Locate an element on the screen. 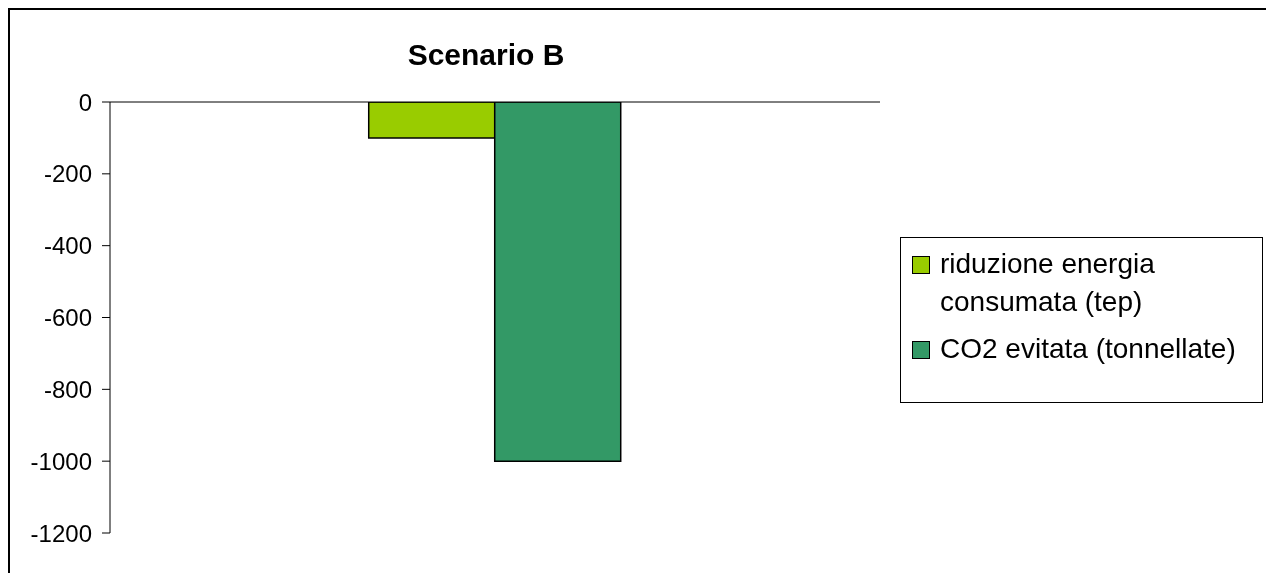 Image resolution: width=1266 pixels, height=573 pixels. y-tick-label: -1000 is located at coordinates (61, 461).